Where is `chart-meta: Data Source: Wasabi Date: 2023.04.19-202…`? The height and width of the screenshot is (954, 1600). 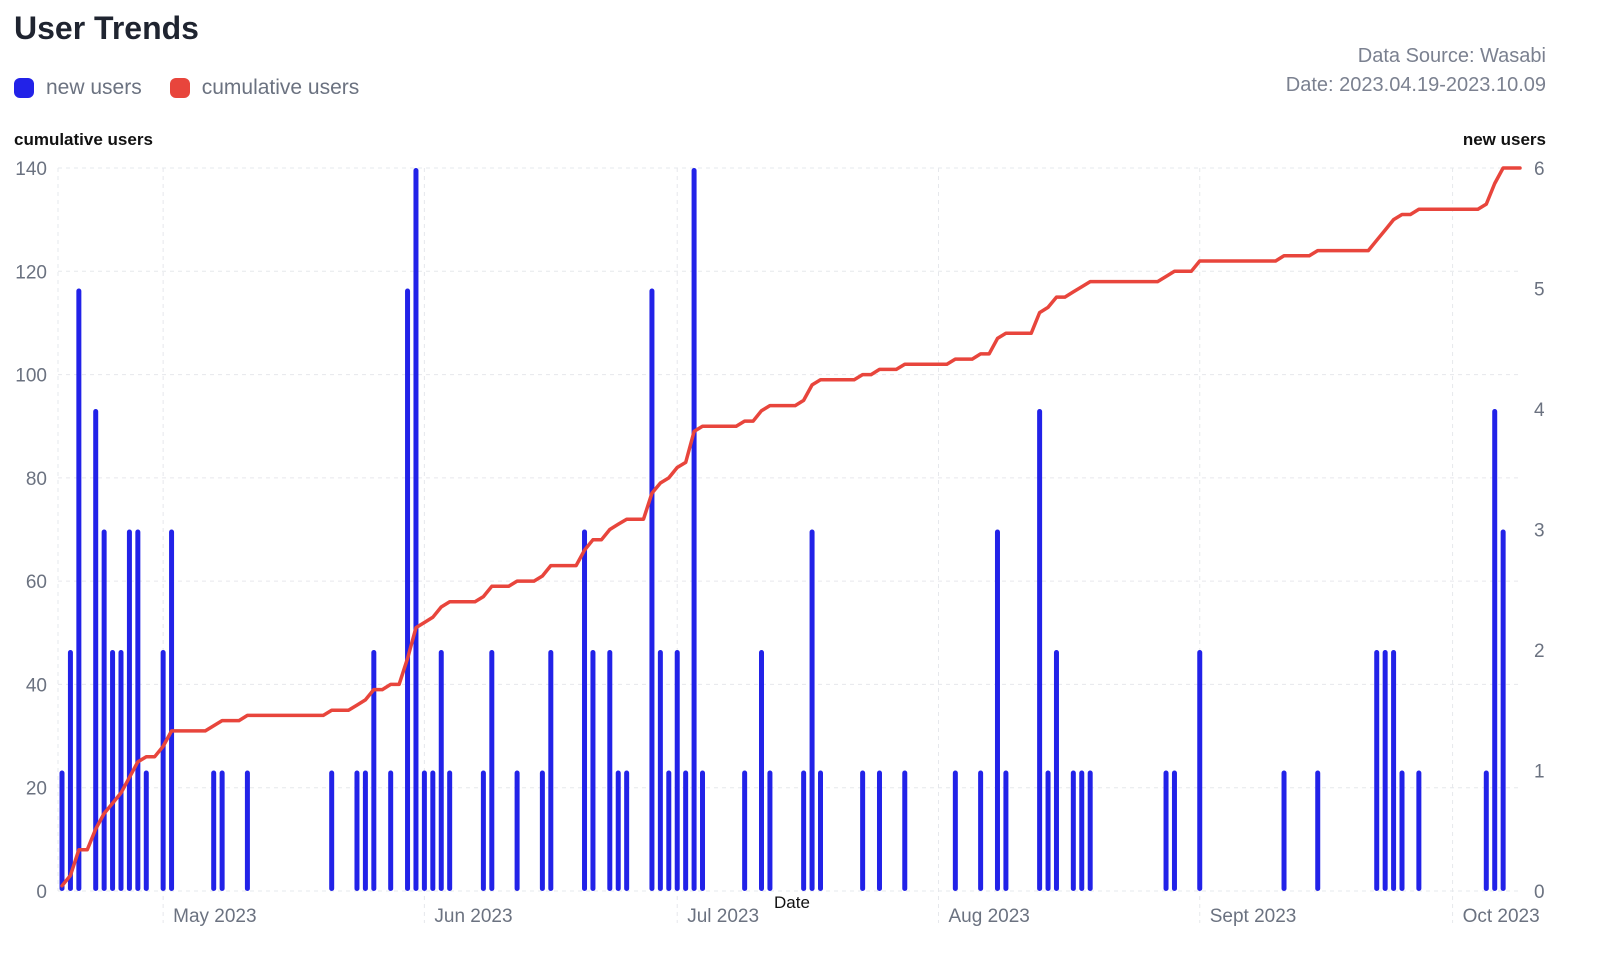 chart-meta: Data Source: Wasabi Date: 2023.04.19-202… is located at coordinates (1416, 71).